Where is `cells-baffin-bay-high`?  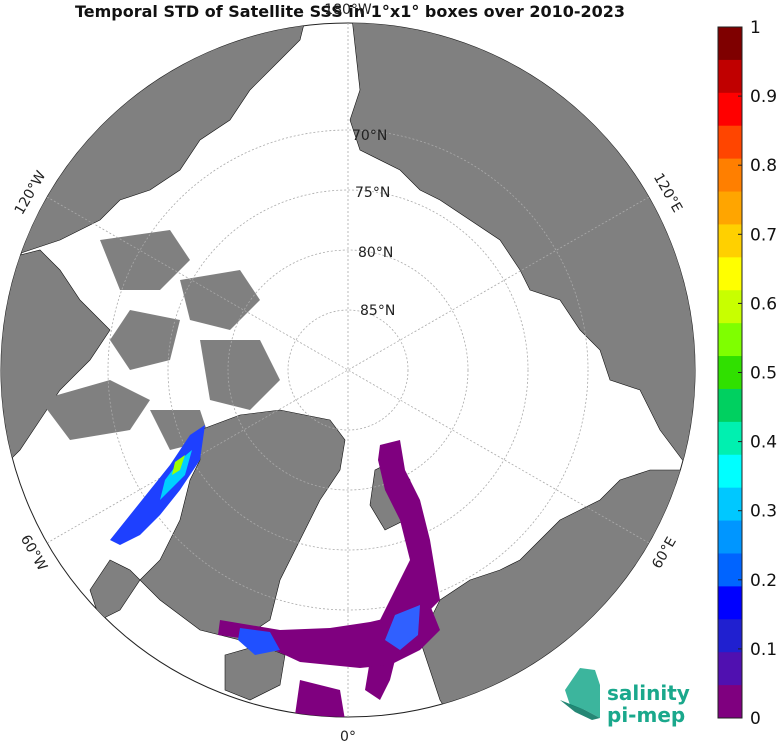 cells-baffin-bay-high is located at coordinates (176, 475).